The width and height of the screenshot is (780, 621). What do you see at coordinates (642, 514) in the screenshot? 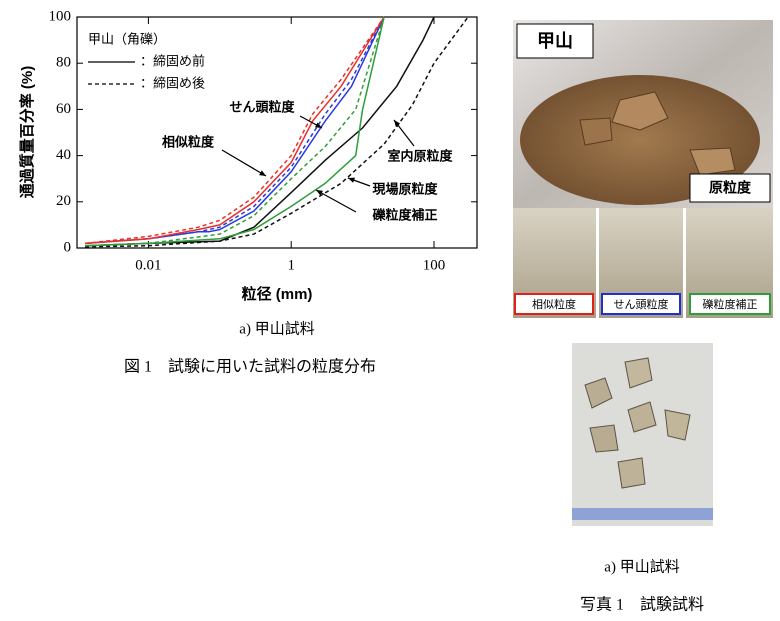
I see `scale-ruler` at bounding box center [642, 514].